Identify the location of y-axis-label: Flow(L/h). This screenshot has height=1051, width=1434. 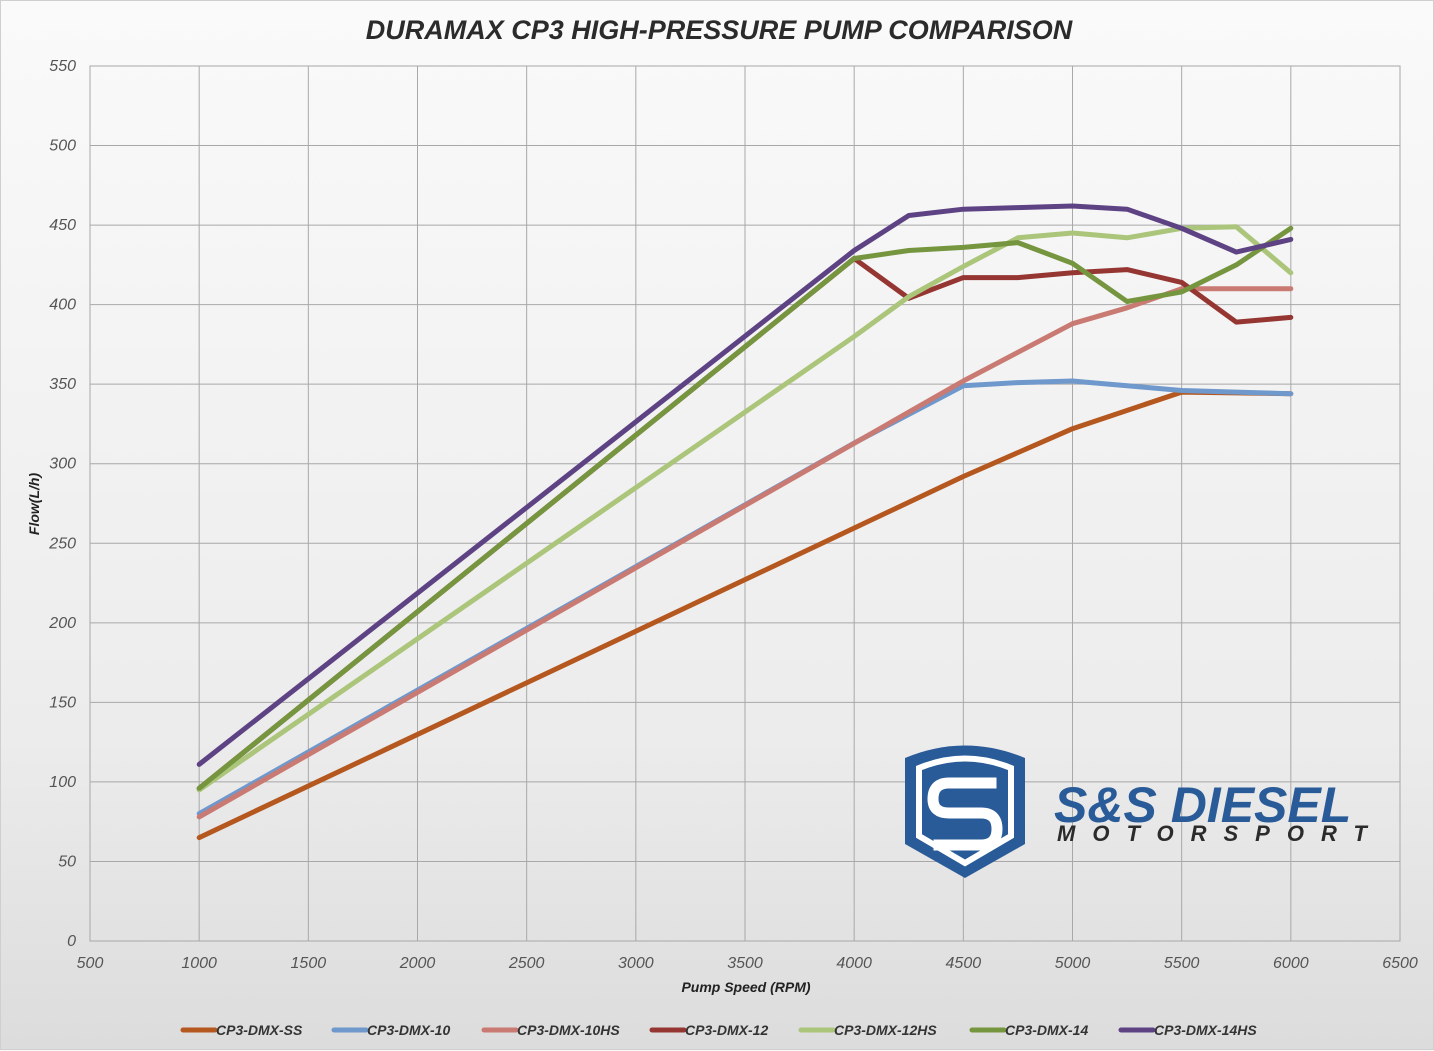
(34, 504).